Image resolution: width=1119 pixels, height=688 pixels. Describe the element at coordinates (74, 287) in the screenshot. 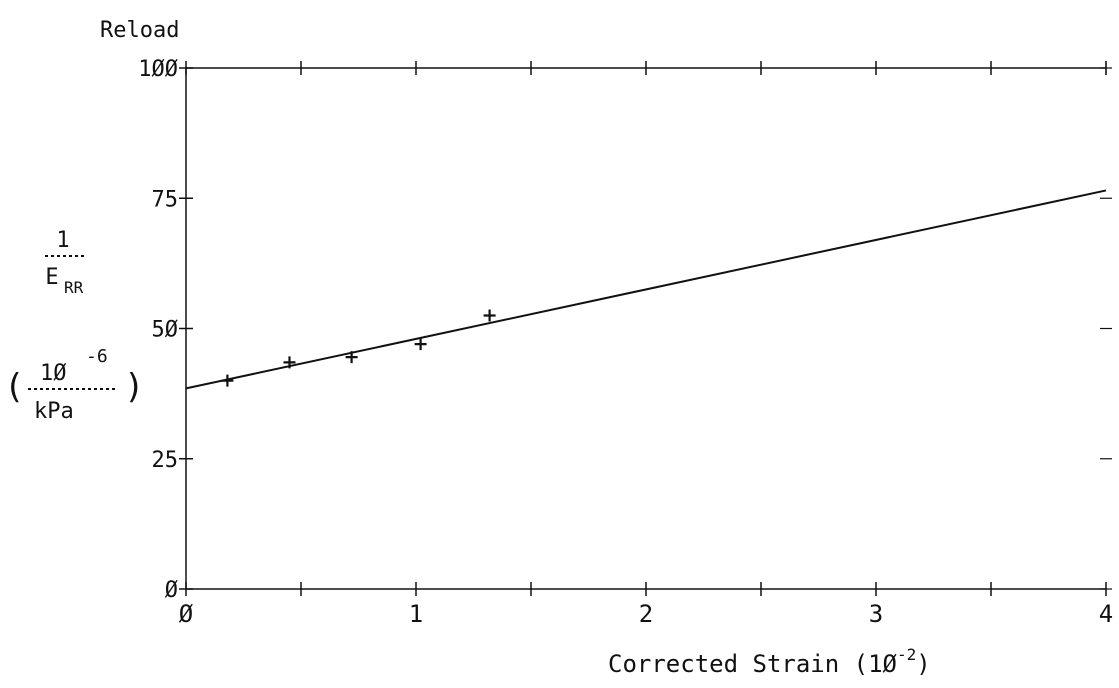

I see `ylabel-denominator-subscript: RR` at that location.